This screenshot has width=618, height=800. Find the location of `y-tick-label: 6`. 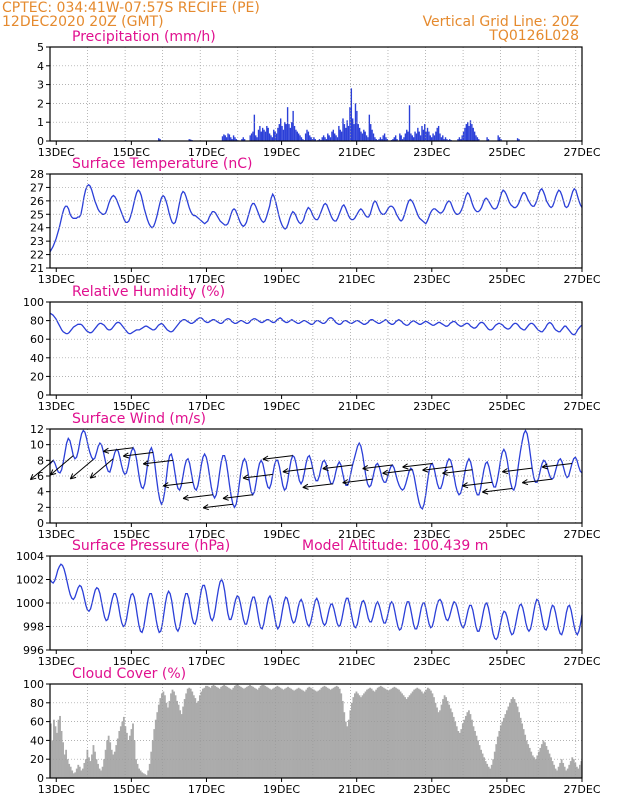

y-tick-label: 6 is located at coordinates (40, 476).